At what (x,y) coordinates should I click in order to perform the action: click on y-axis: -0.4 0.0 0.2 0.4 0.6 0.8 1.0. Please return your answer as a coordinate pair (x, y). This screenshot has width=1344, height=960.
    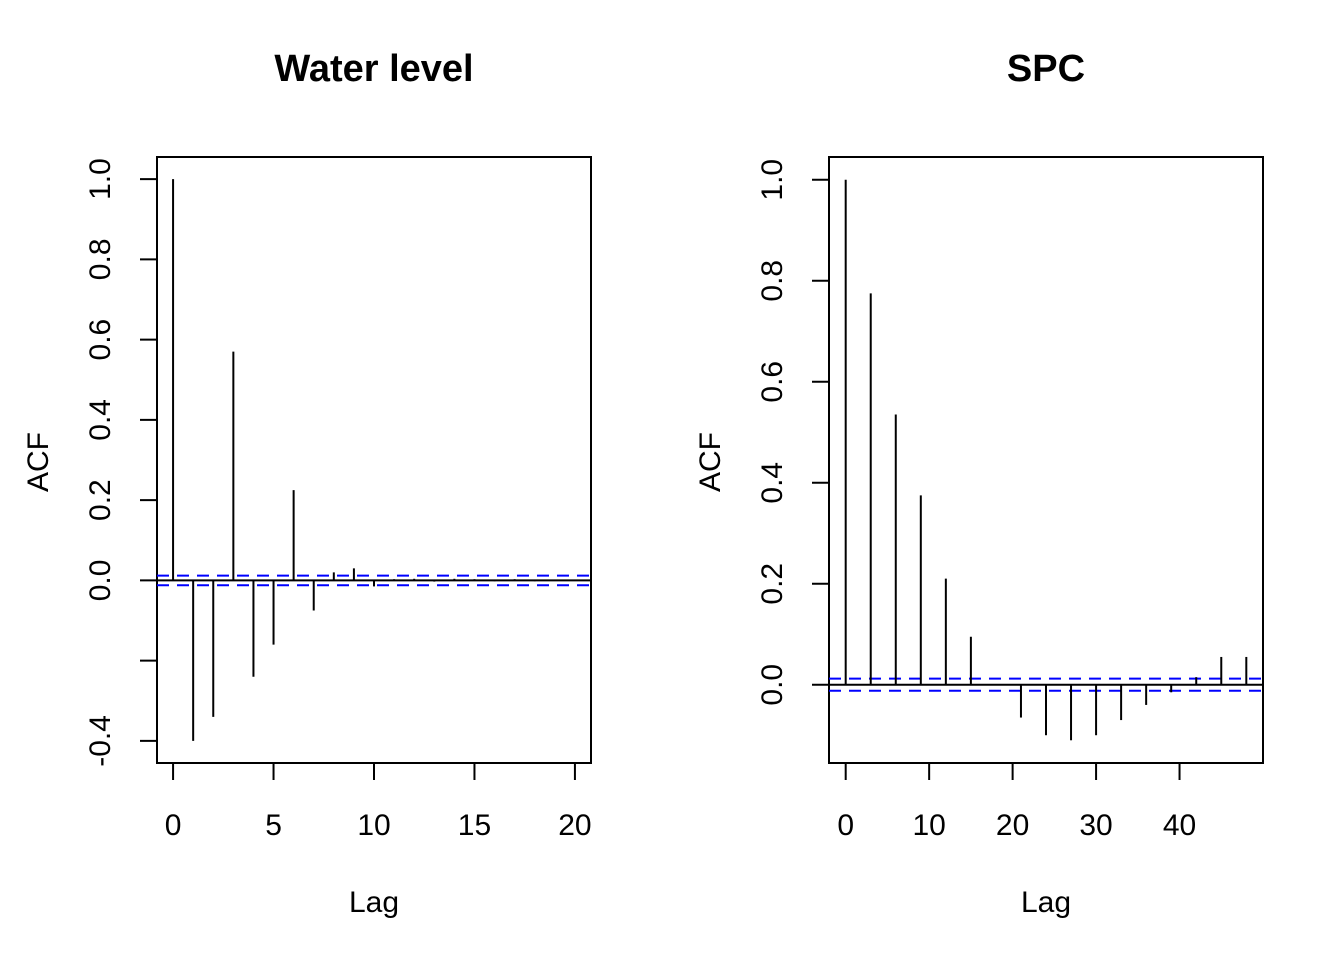
    Looking at the image, I should click on (120, 462).